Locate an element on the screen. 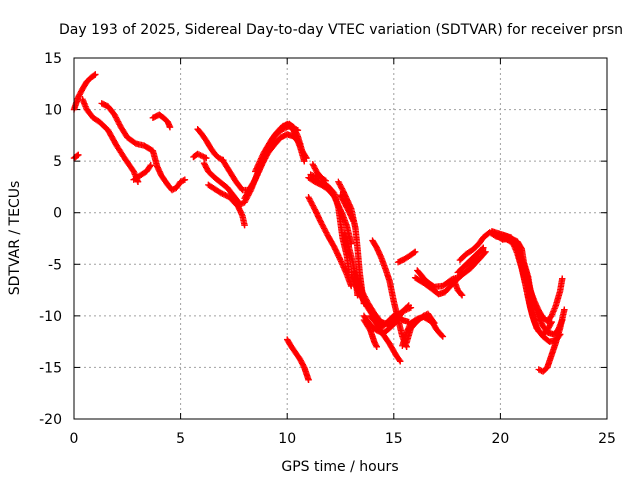 The image size is (640, 480). x-tick-label: 5 is located at coordinates (180, 439).